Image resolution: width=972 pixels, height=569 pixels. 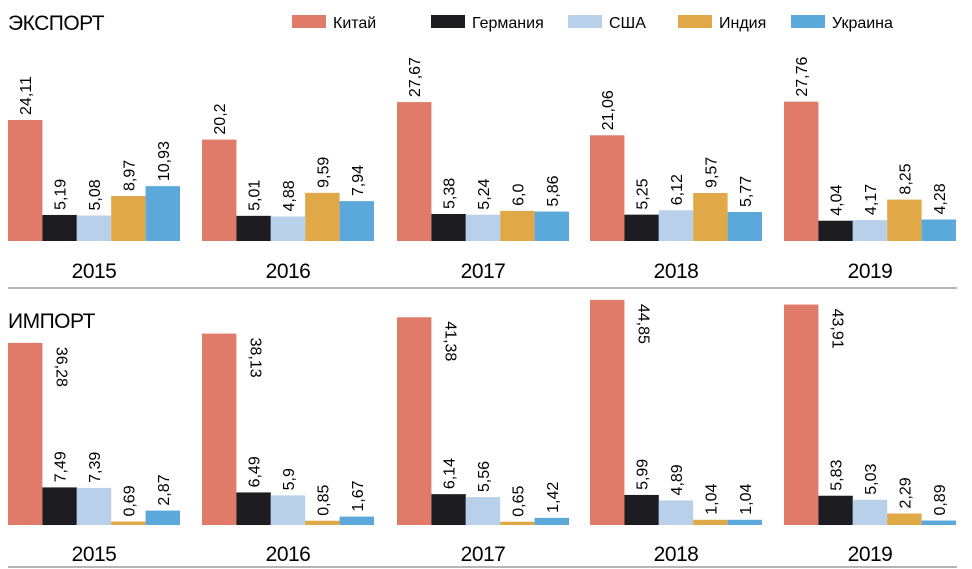 I want to click on value-label: 5,83, so click(x=837, y=474).